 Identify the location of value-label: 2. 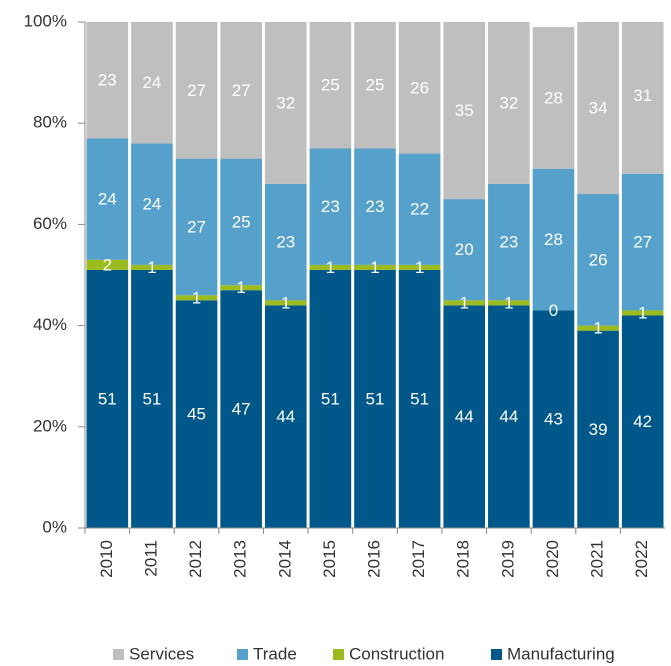
(107, 264).